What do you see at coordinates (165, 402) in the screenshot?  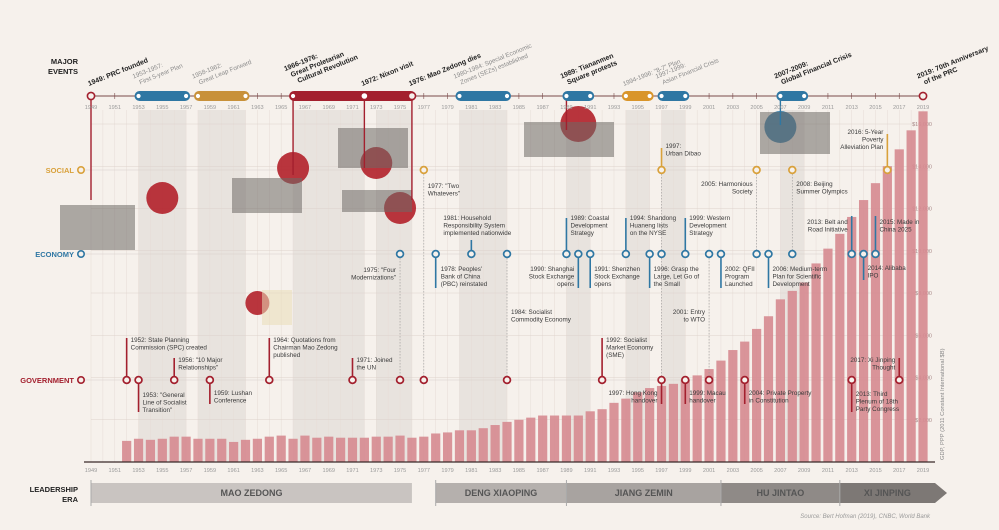 I see `event-label-line: Line of Socialist` at bounding box center [165, 402].